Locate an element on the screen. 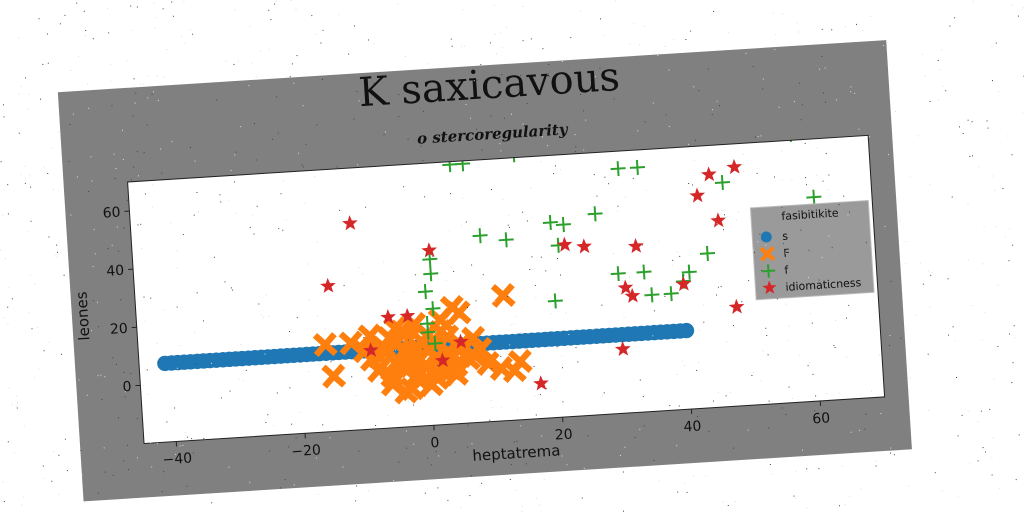 The image size is (1024, 512). y-tick-label: 0 is located at coordinates (127, 387).